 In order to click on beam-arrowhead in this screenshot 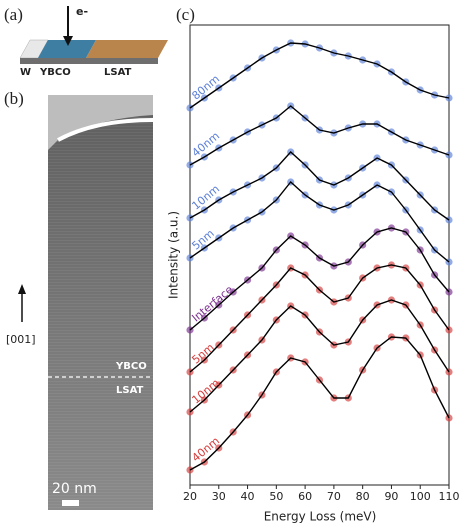, I will do `click(68, 41)`.